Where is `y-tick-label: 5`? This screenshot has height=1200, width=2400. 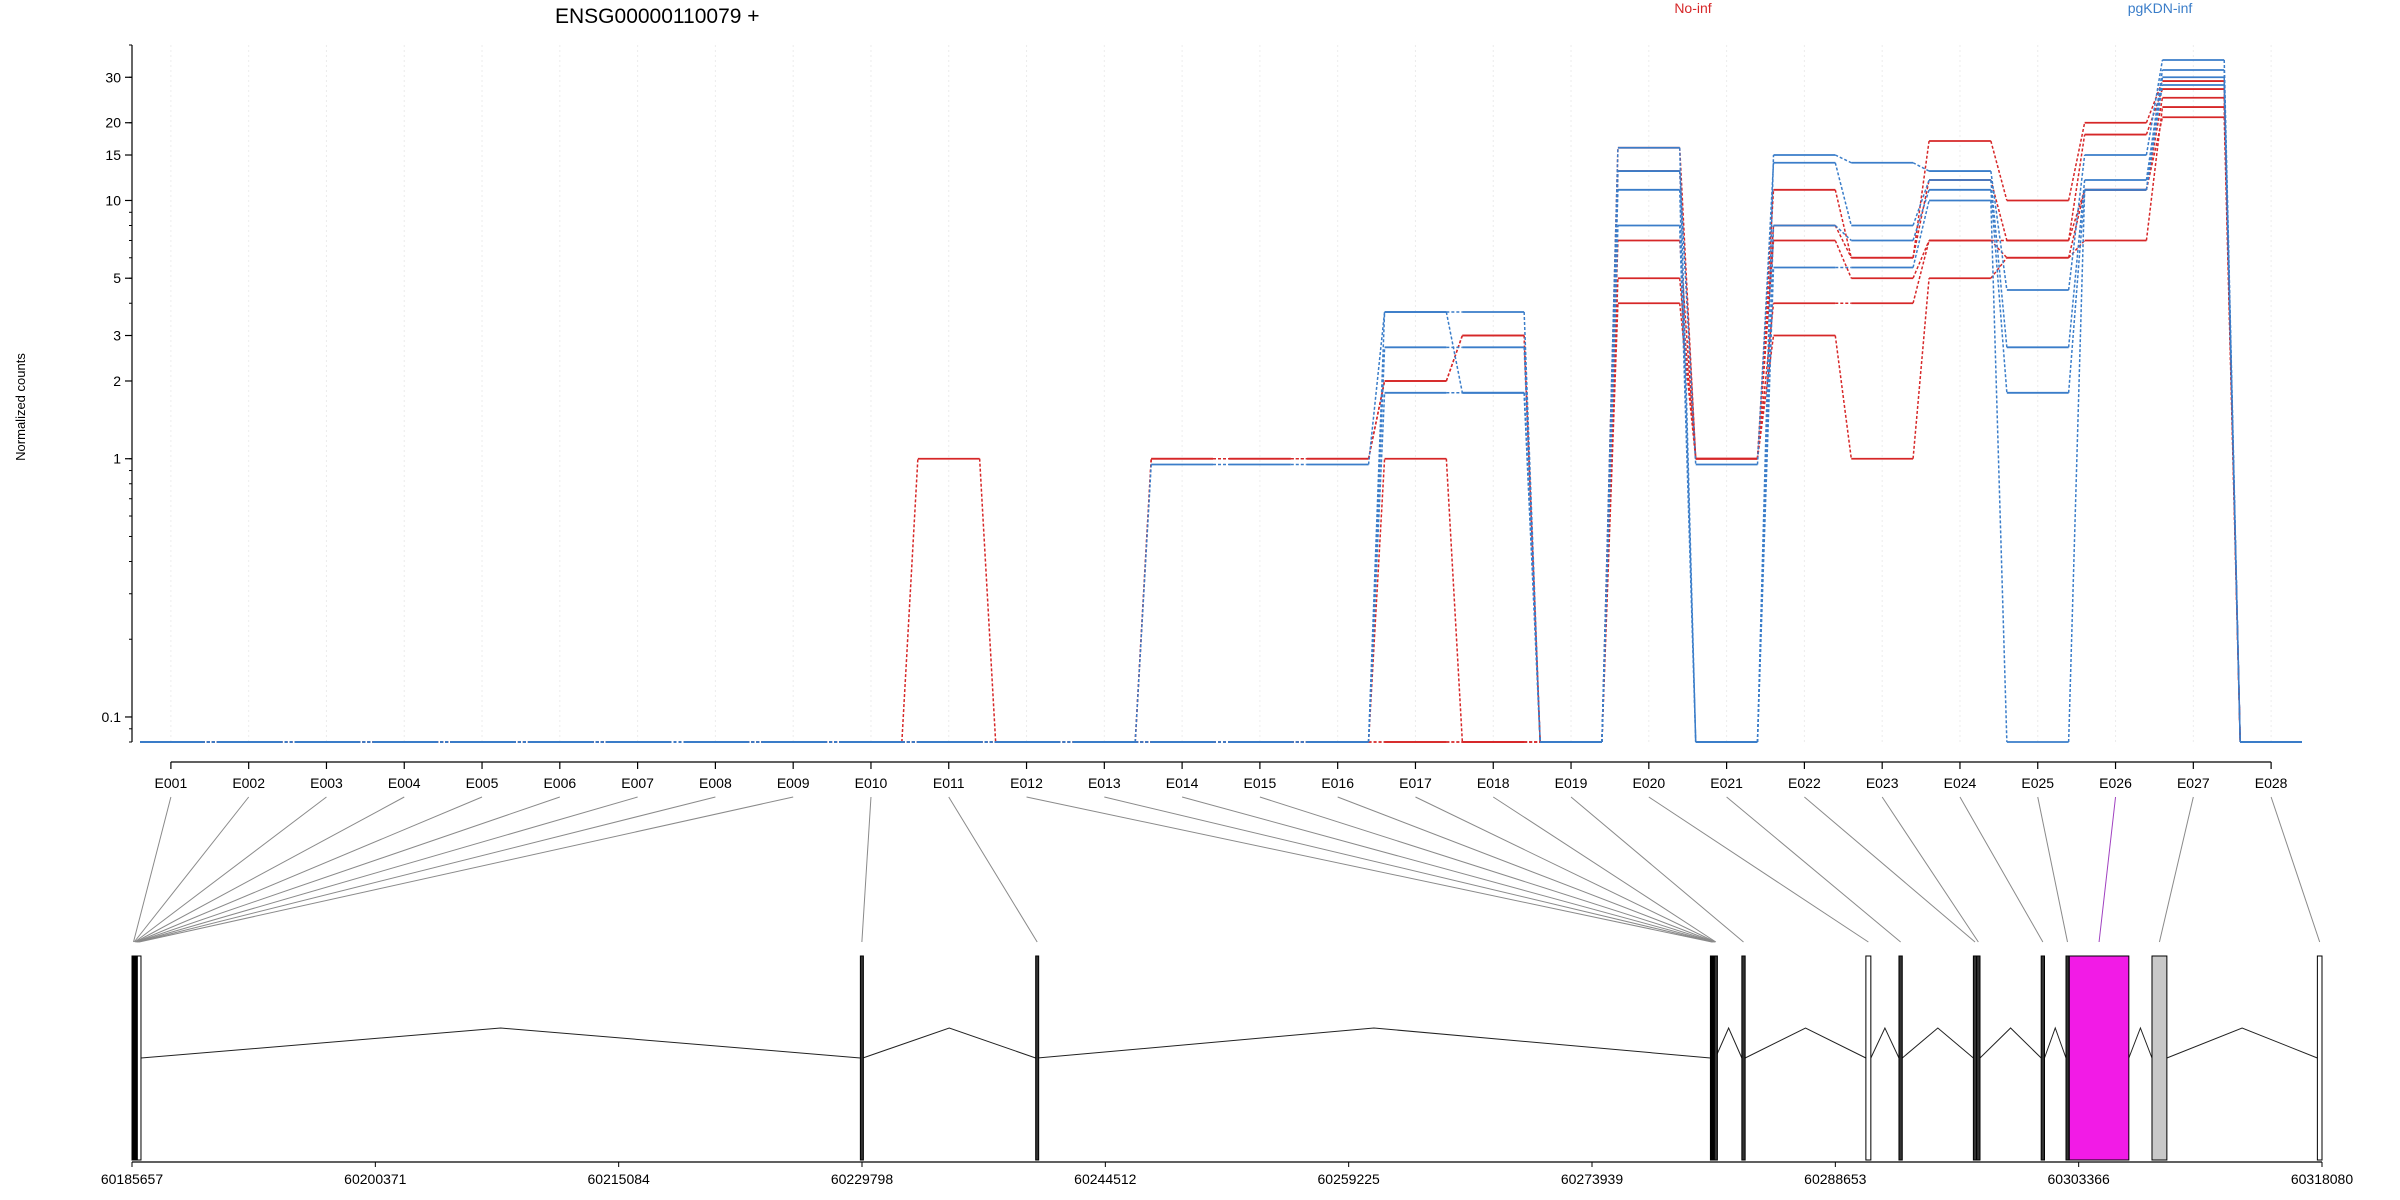 y-tick-label: 5 is located at coordinates (117, 278).